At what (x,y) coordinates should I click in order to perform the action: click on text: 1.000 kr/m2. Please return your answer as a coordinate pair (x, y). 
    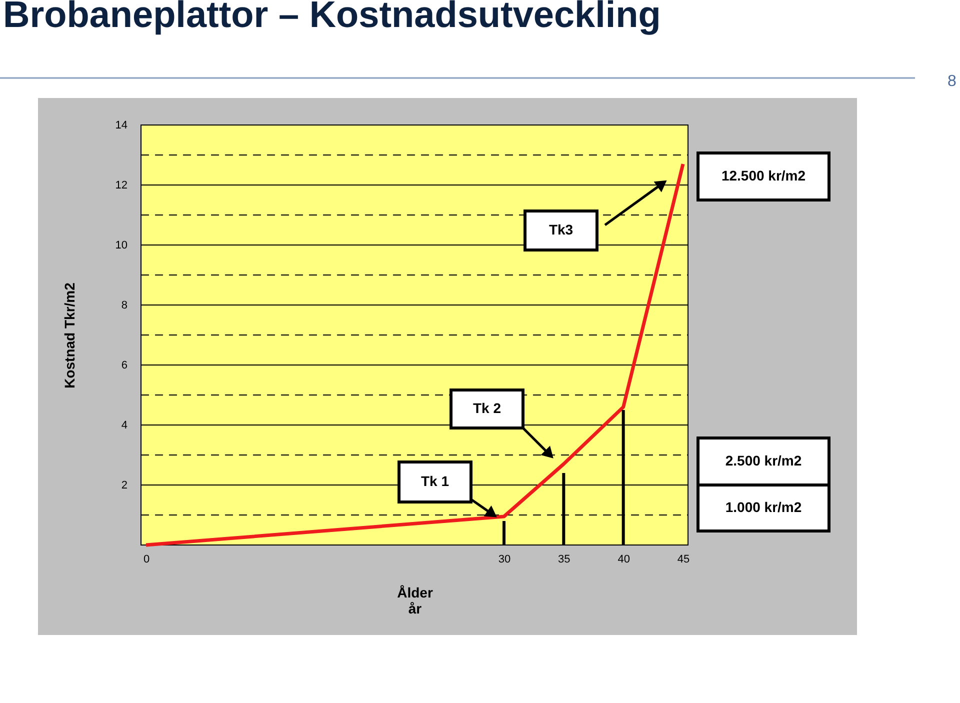
    Looking at the image, I should click on (763, 507).